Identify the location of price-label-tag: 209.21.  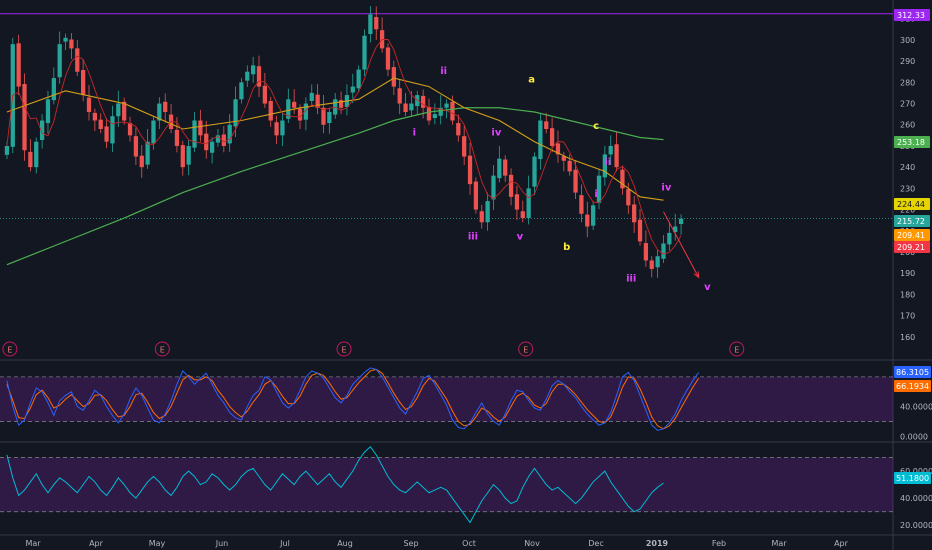
(912, 247).